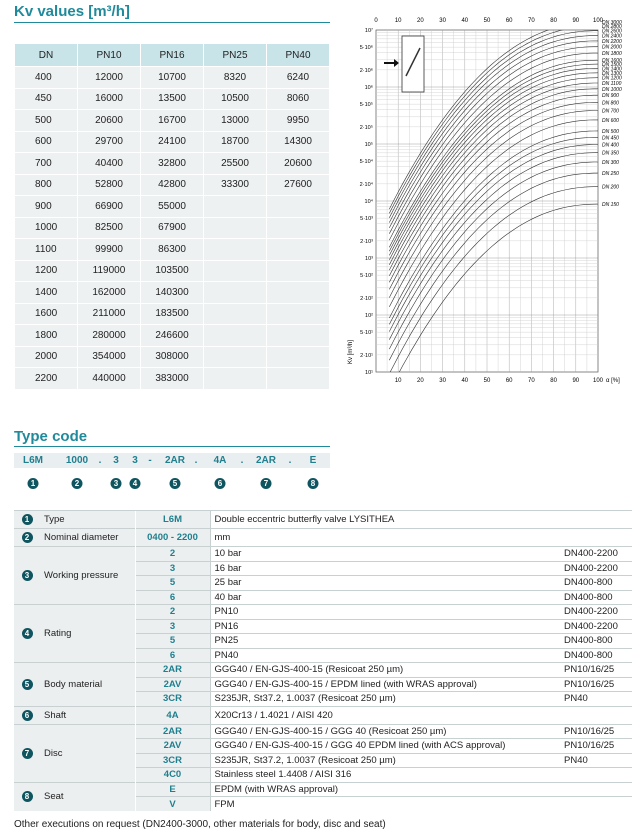 Image resolution: width=640 pixels, height=835 pixels. I want to click on spec-row: 2 Nominal diameter 0400 - 2200 mm, so click(323, 537).